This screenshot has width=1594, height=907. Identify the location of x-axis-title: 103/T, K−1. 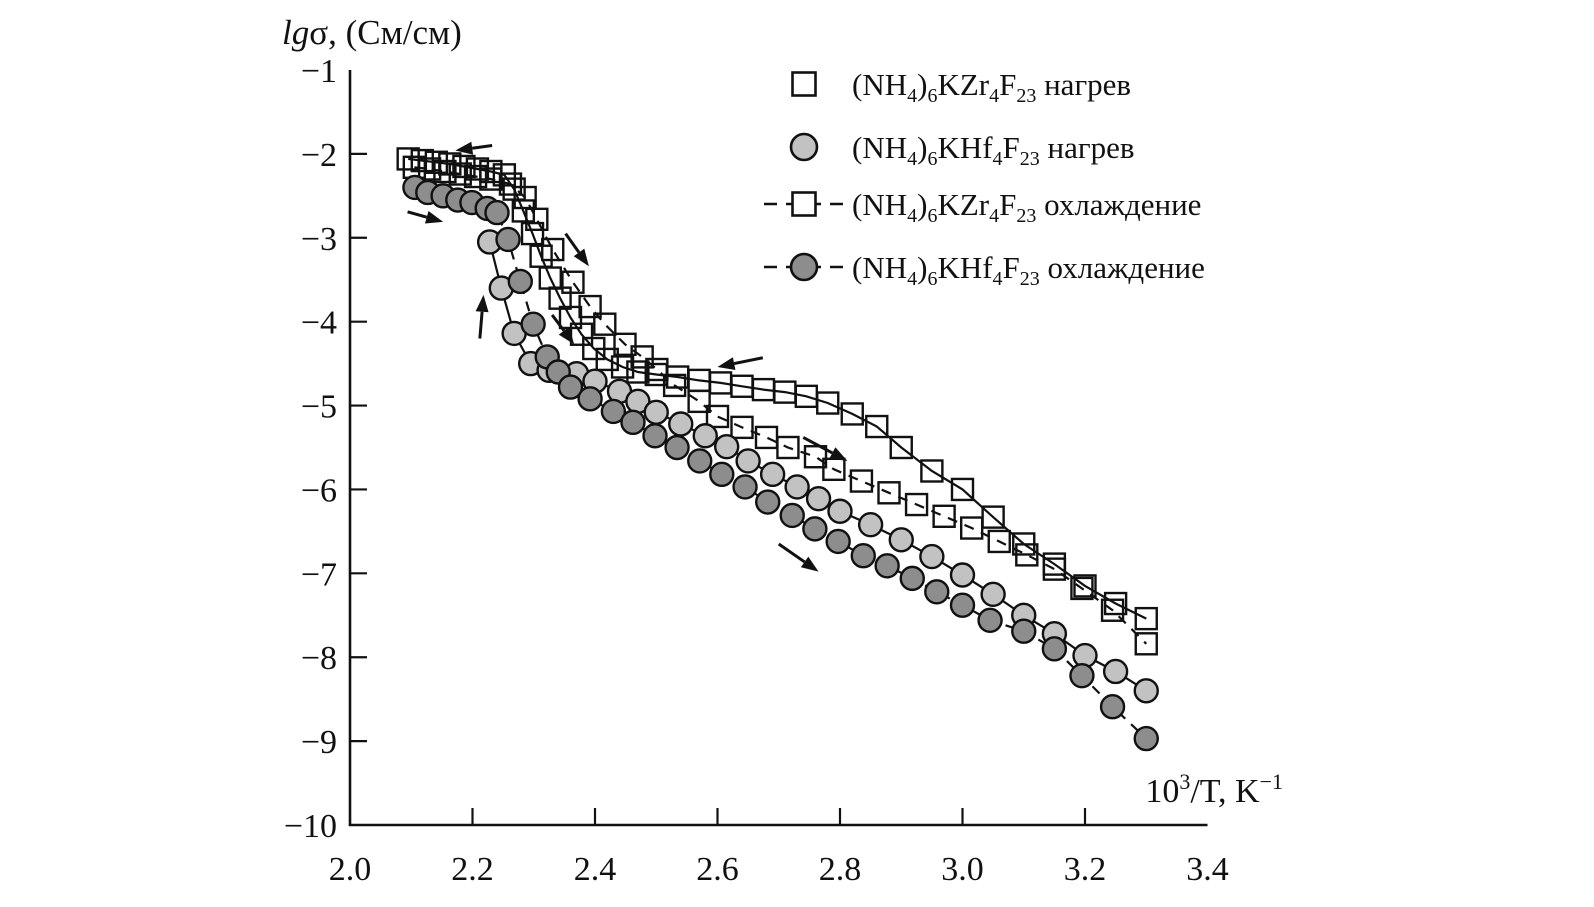
(1214, 789).